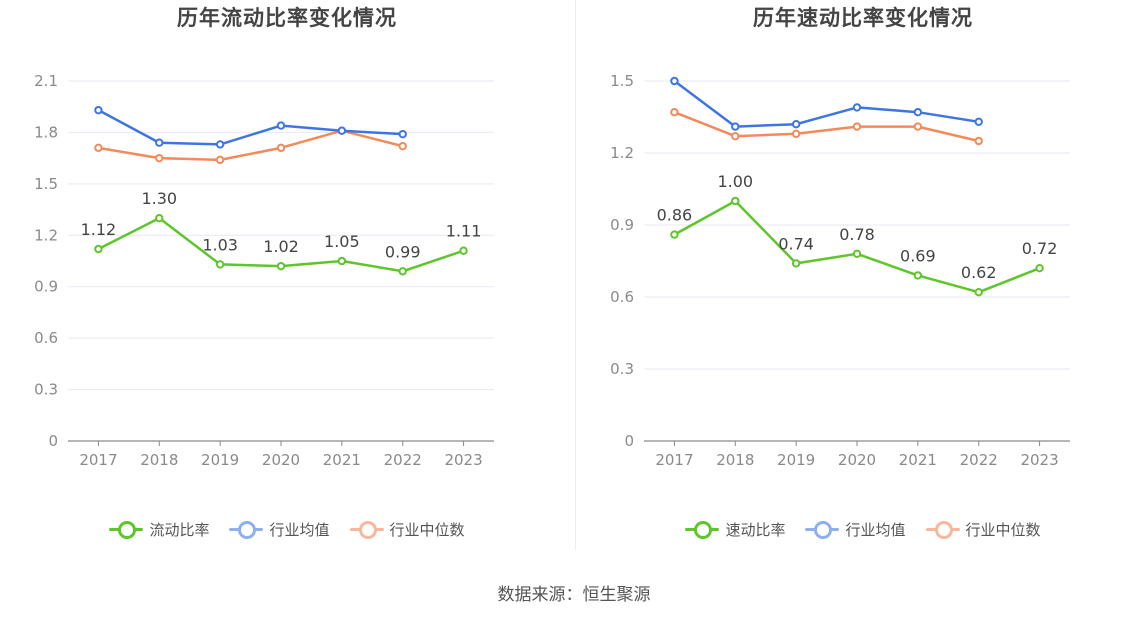 This screenshot has height=619, width=1148. I want to click on data-label: 1.00, so click(735, 181).